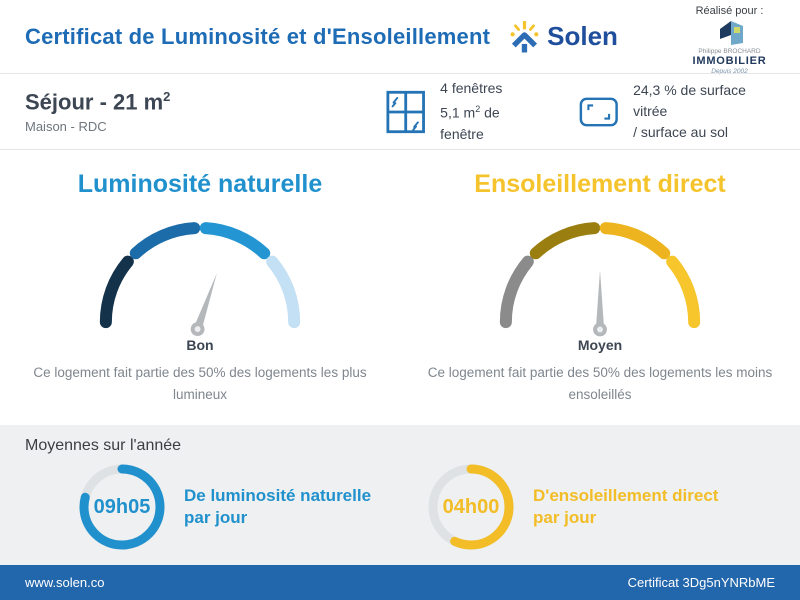  What do you see at coordinates (600, 345) in the screenshot?
I see `gauge-rating-ensoleillement: Moyen` at bounding box center [600, 345].